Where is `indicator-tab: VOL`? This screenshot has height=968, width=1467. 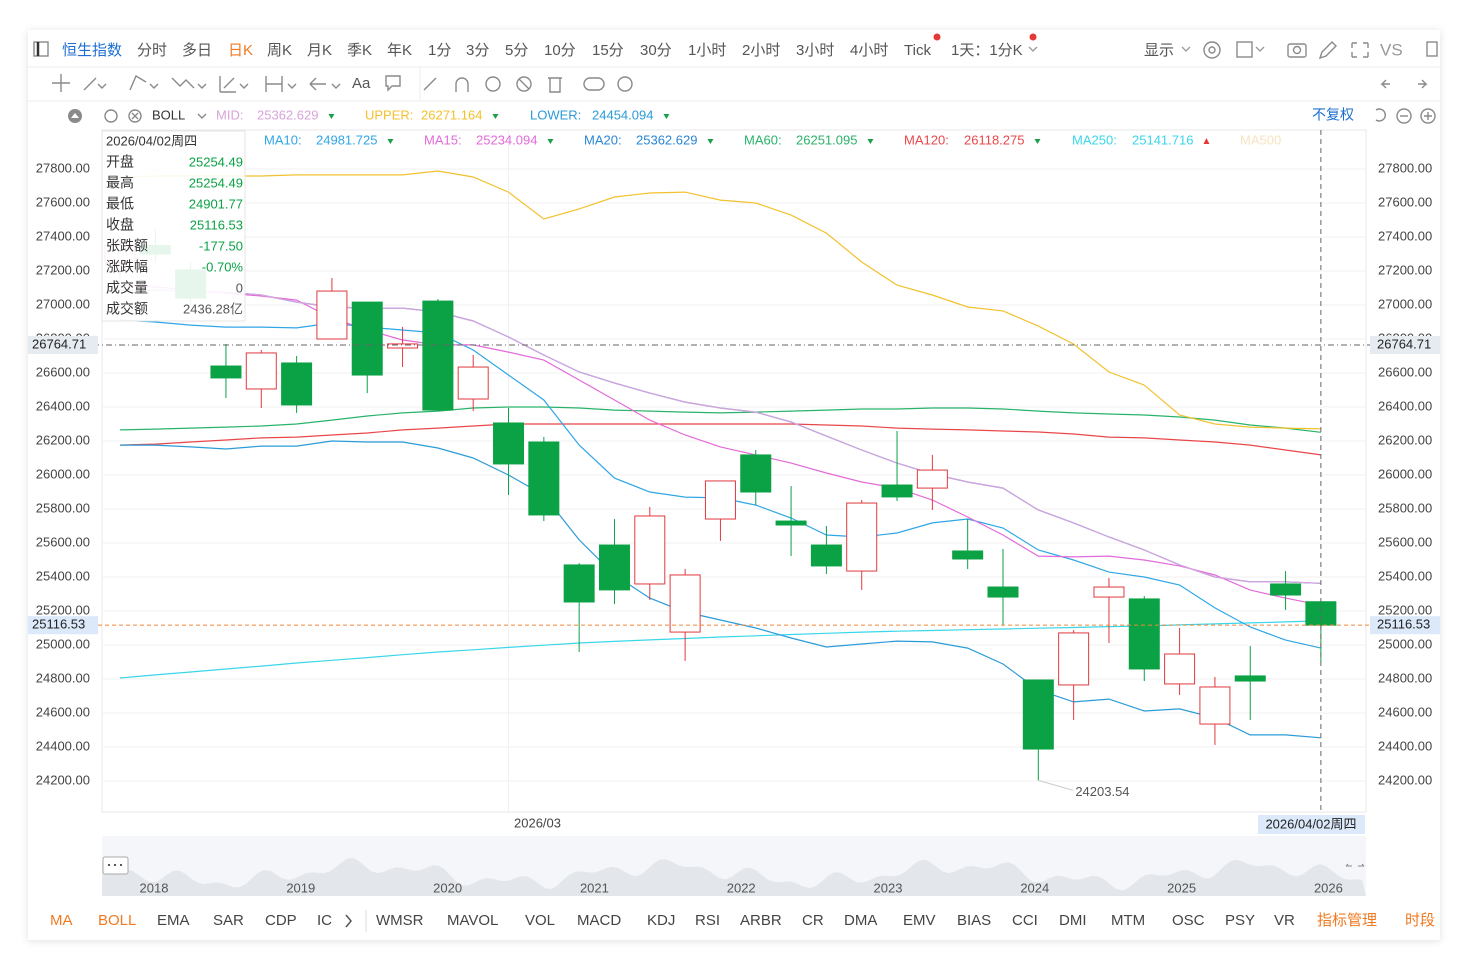
indicator-tab: VOL is located at coordinates (540, 920).